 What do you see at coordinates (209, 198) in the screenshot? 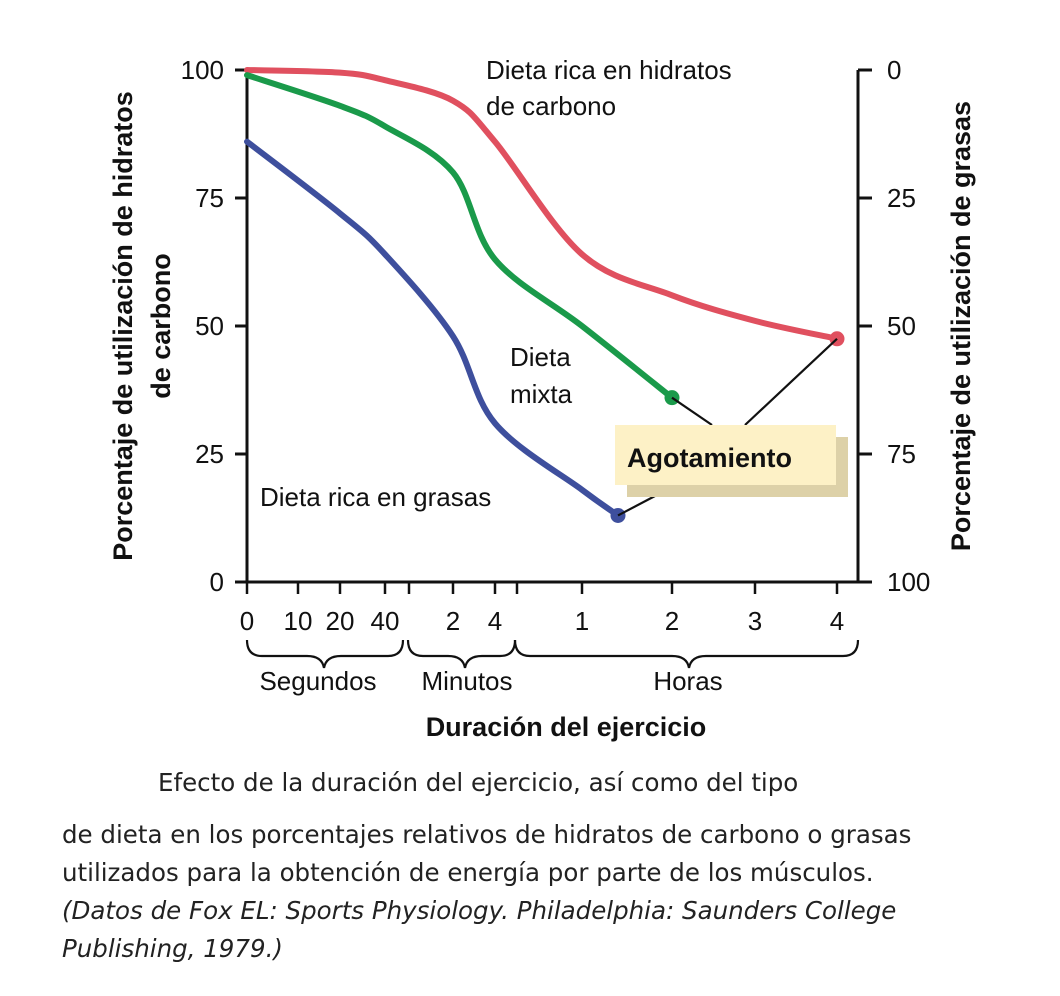
I see `left-y-tick-label: 75` at bounding box center [209, 198].